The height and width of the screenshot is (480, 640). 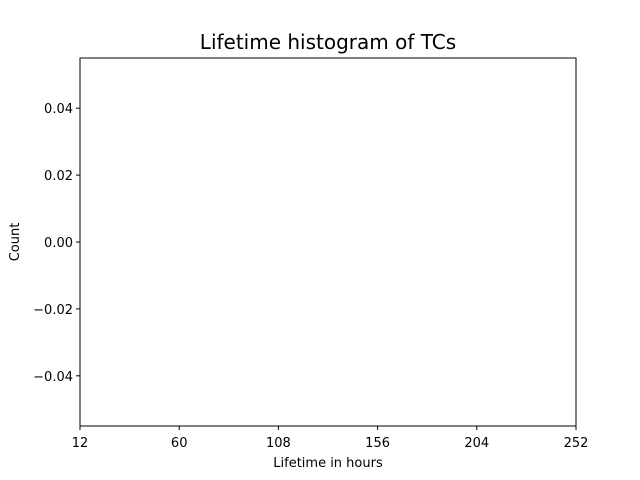 I want to click on y-axis-ticks: −0.04 −0.02 0.00 0.02 0.04, so click(x=56, y=243).